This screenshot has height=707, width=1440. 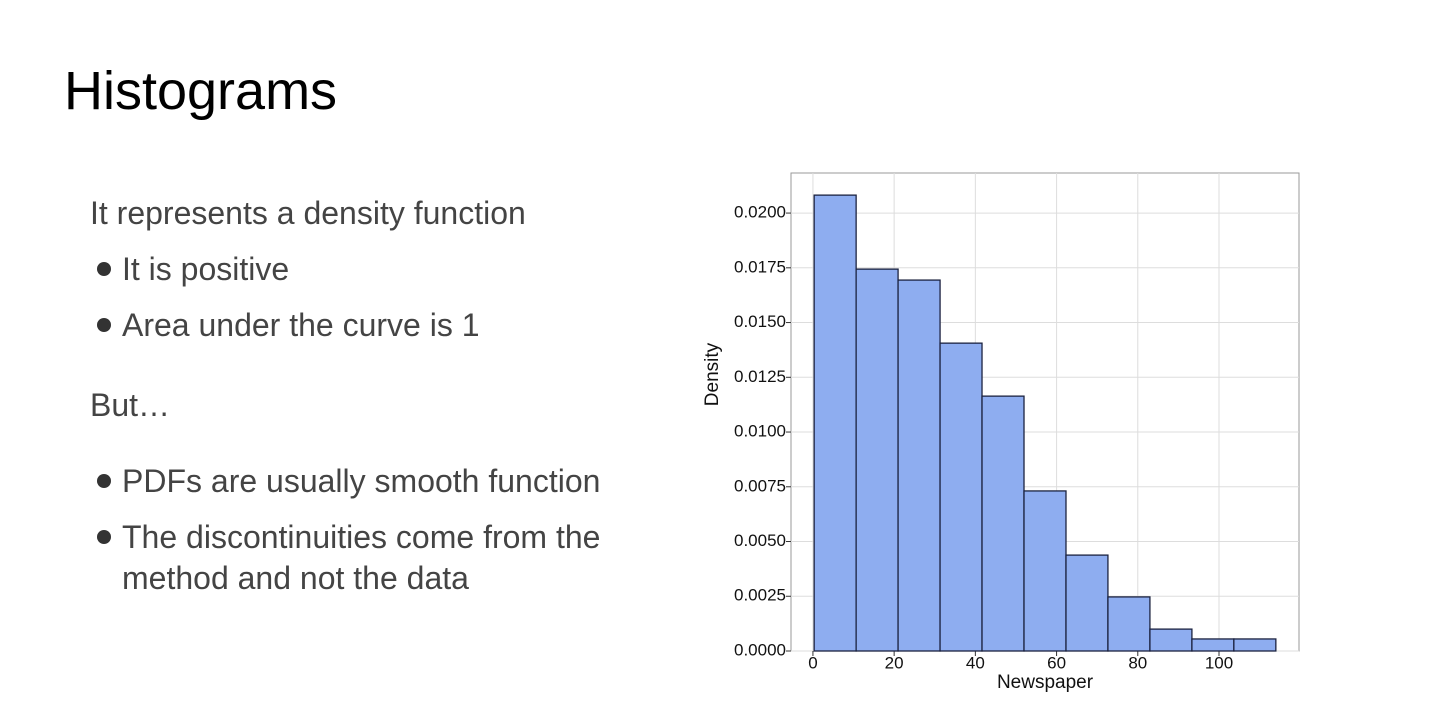 What do you see at coordinates (201, 91) in the screenshot?
I see `slide-title: Histograms` at bounding box center [201, 91].